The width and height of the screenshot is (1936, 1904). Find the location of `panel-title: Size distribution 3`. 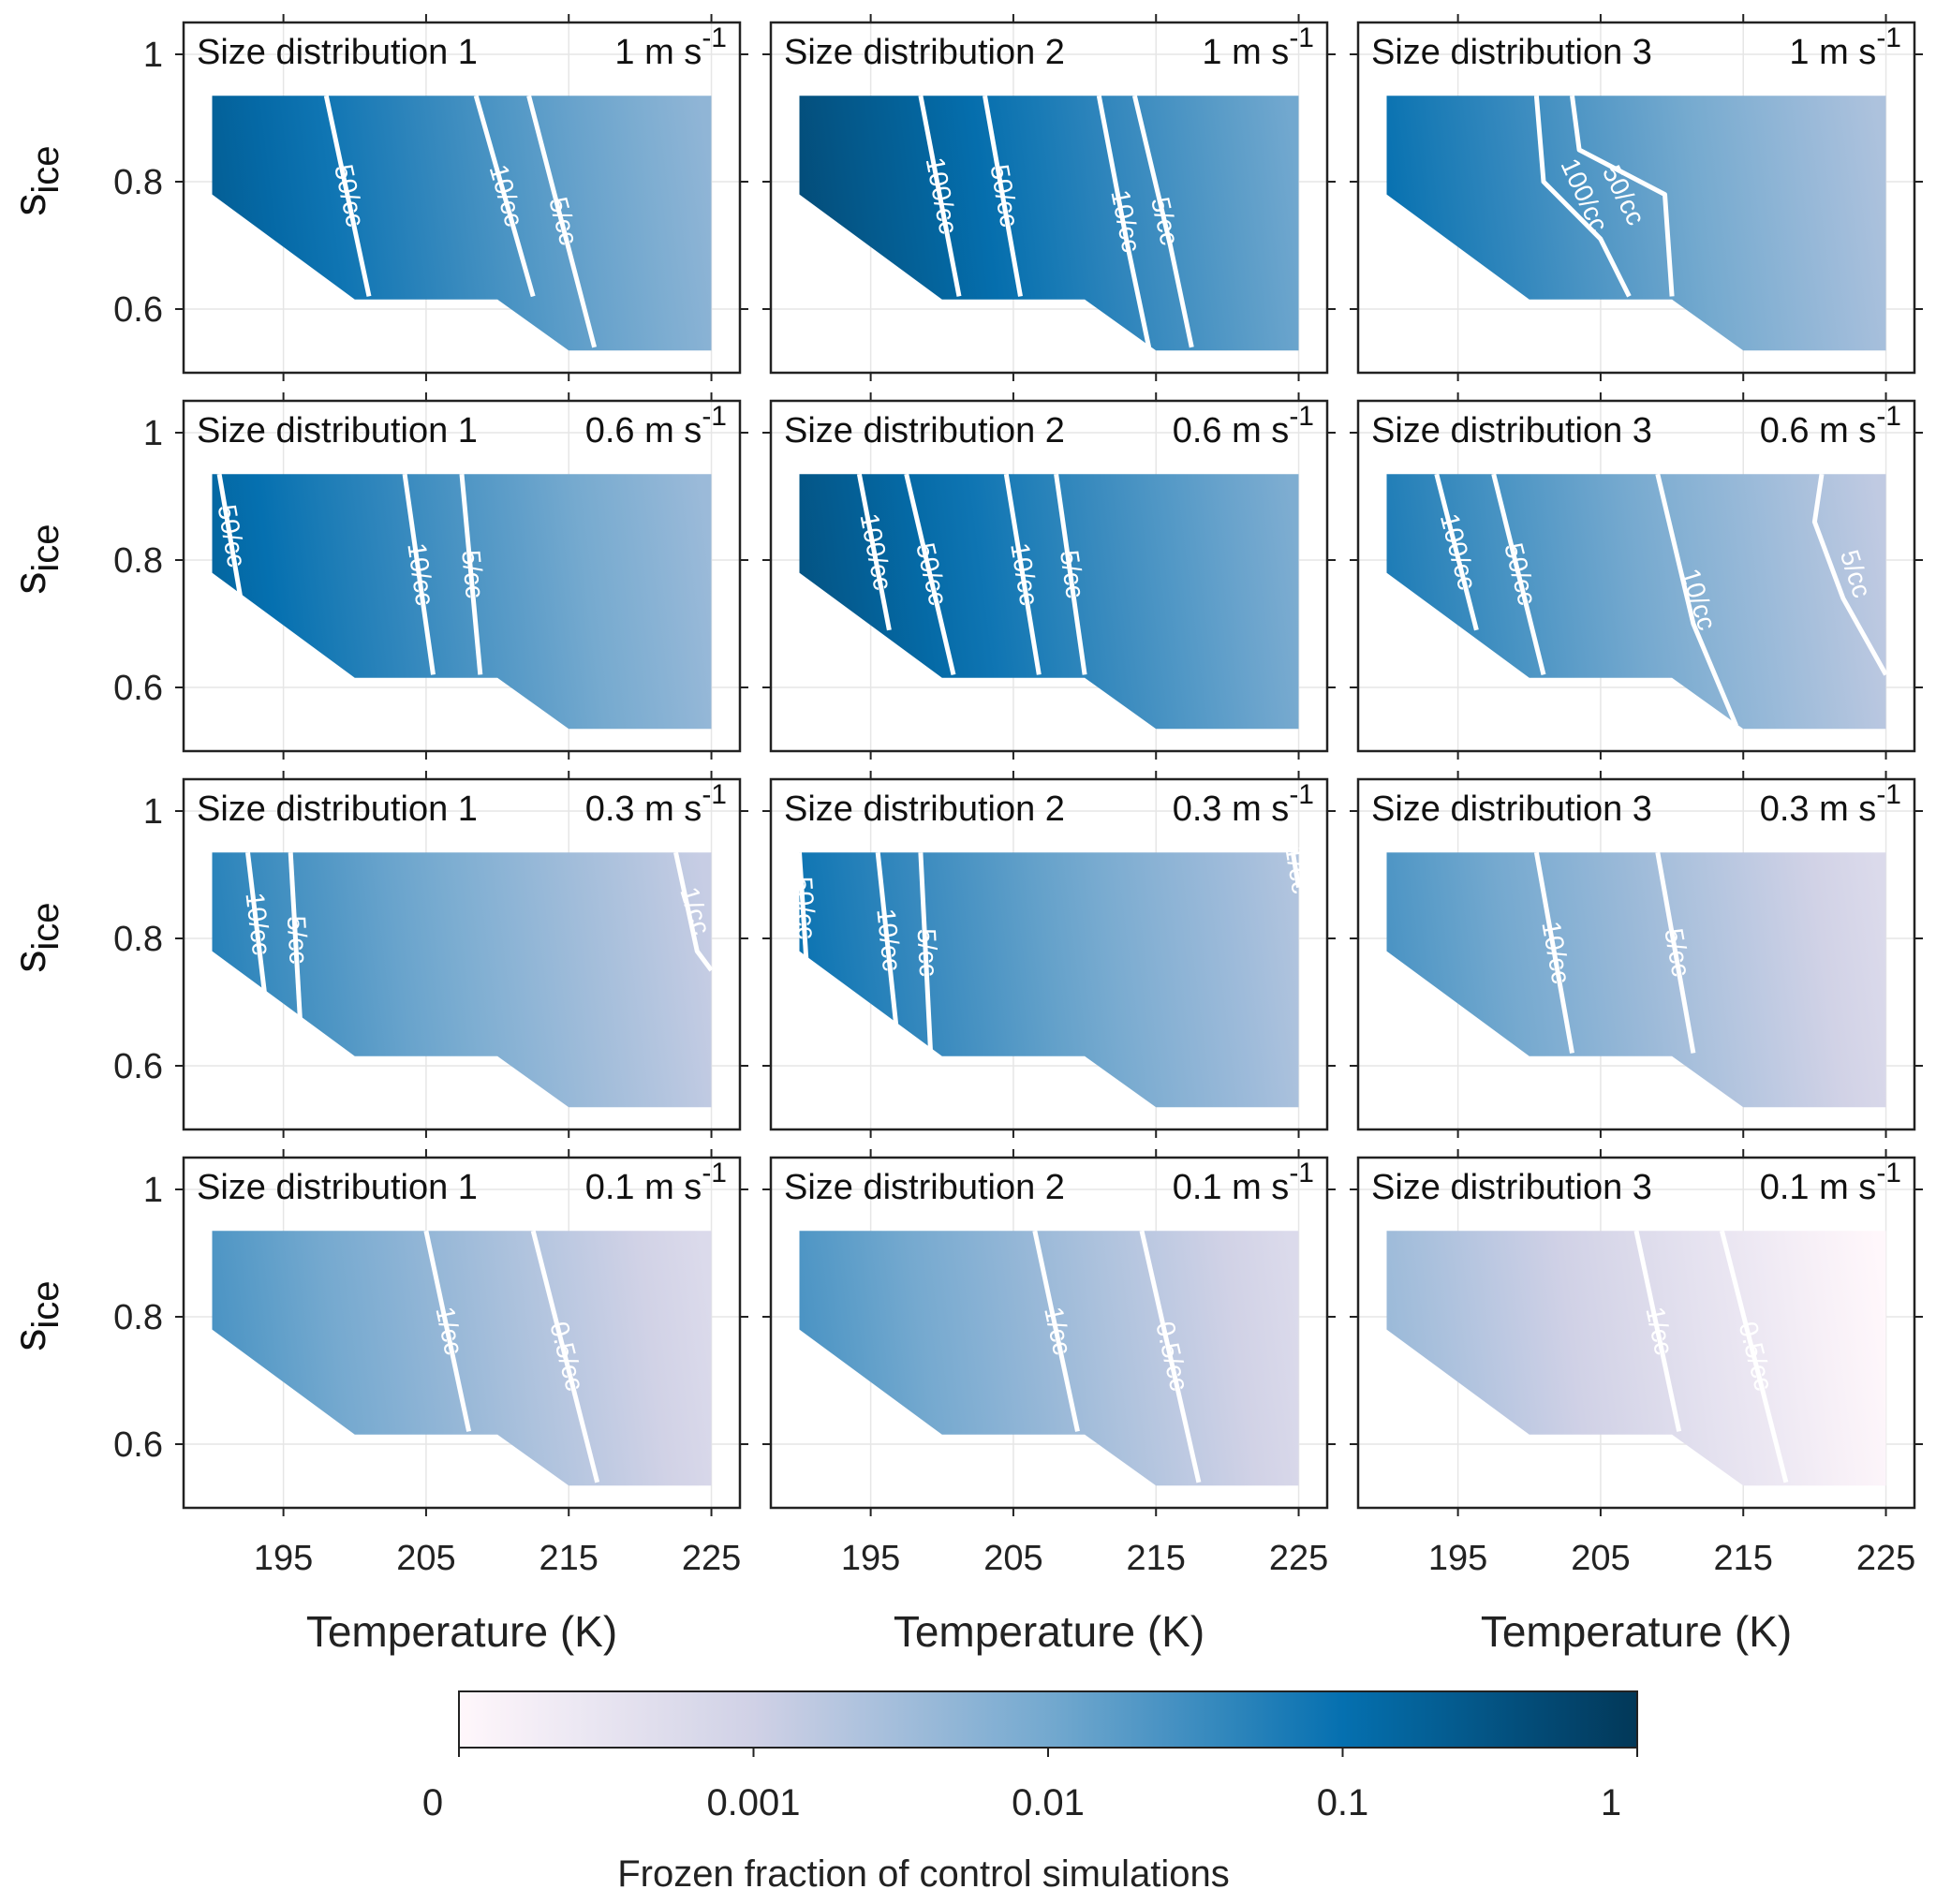

panel-title: Size distribution 3 is located at coordinates (1511, 1187).